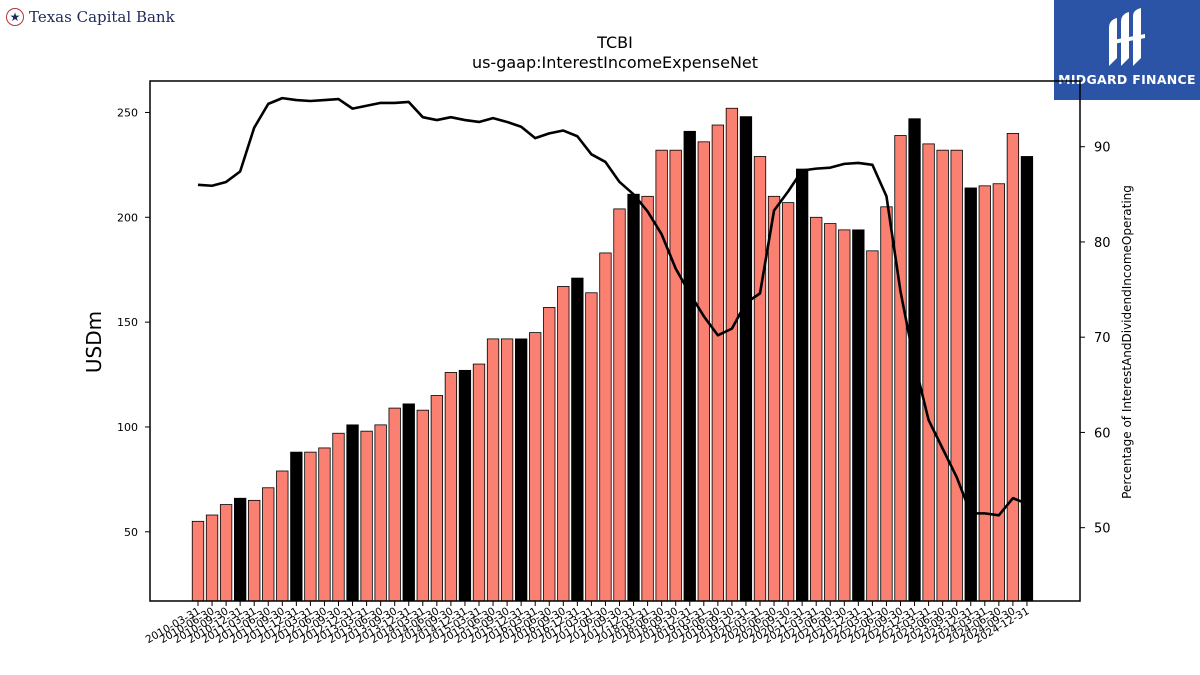 Image resolution: width=1200 pixels, height=675 pixels. What do you see at coordinates (127, 112) in the screenshot?
I see `y-tick-label: 250` at bounding box center [127, 112].